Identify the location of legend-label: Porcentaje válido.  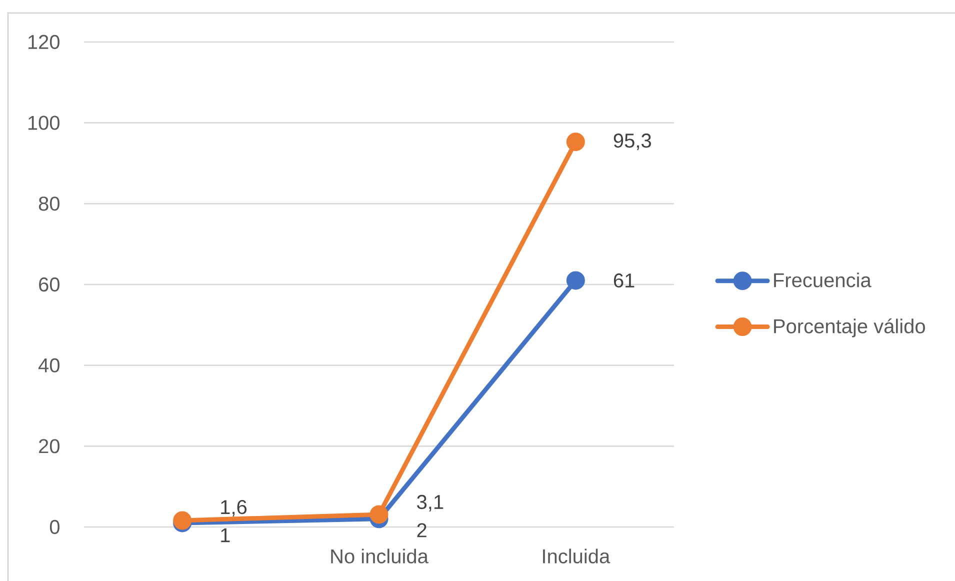
(849, 328).